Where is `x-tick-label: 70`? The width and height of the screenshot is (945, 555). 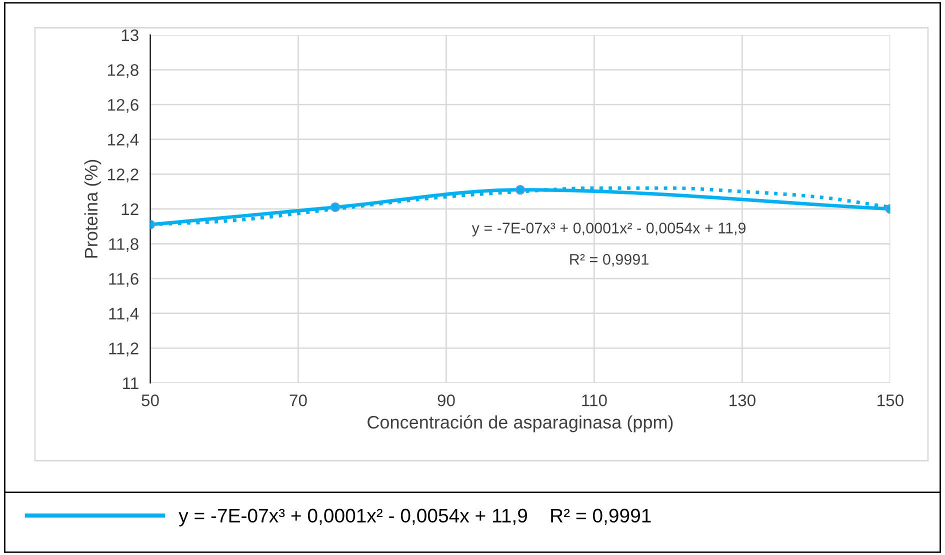
x-tick-label: 70 is located at coordinates (298, 400).